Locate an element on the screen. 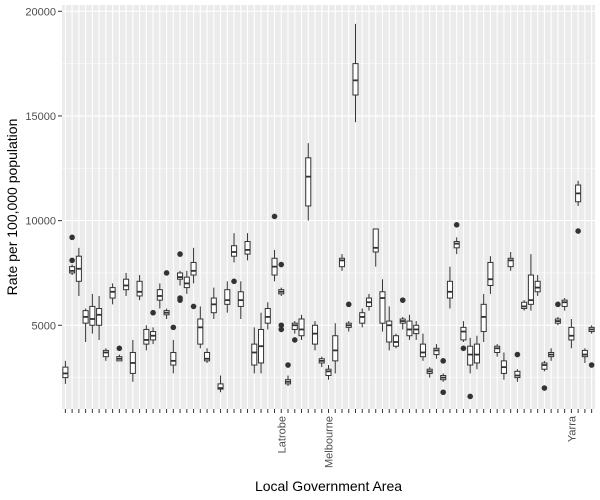  y-tick-label: 15000 is located at coordinates (40, 117).